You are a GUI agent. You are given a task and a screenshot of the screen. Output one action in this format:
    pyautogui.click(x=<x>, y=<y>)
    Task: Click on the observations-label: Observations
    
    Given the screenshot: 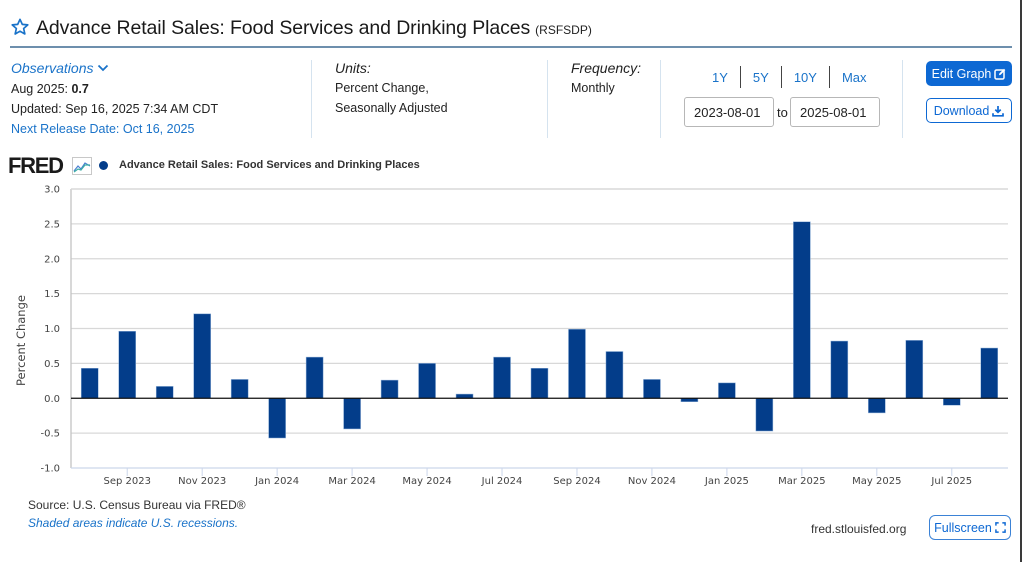 What is the action you would take?
    pyautogui.click(x=52, y=68)
    